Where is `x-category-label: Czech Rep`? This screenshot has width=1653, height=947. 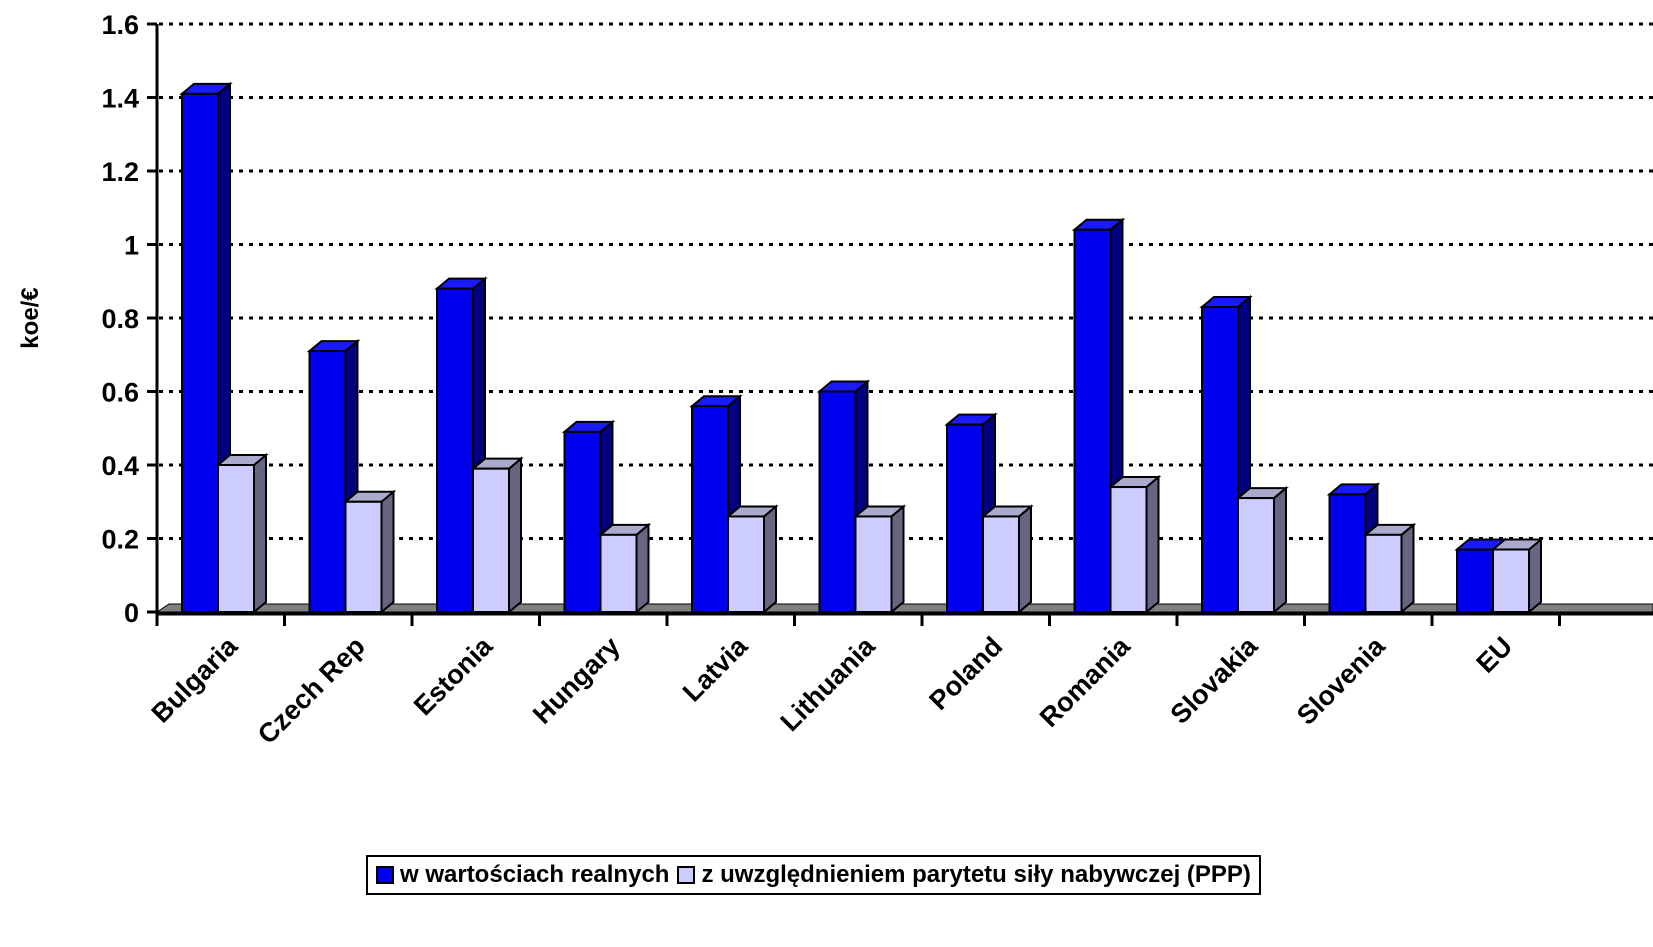
x-category-label: Czech Rep is located at coordinates (311, 690).